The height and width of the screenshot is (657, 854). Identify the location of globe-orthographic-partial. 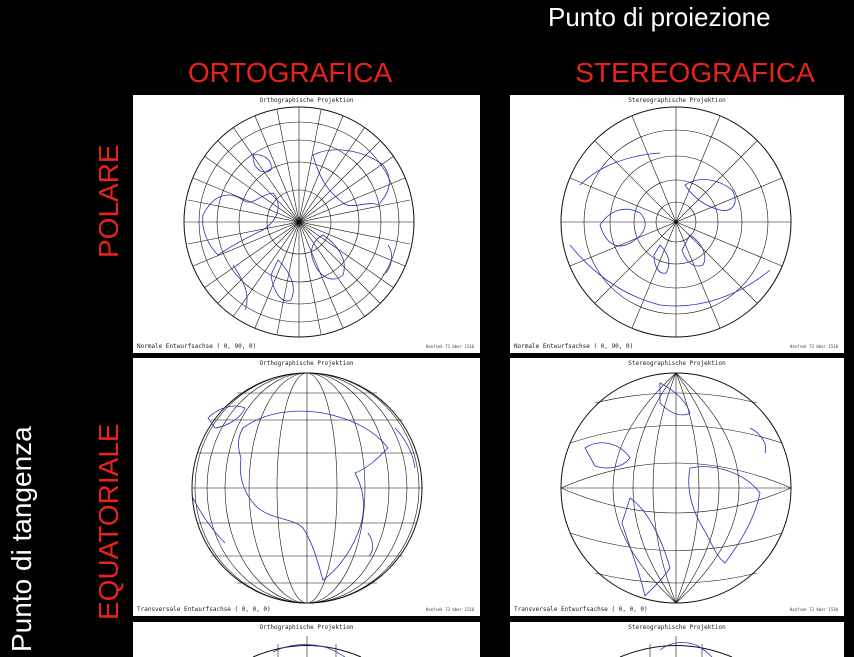
(307, 646).